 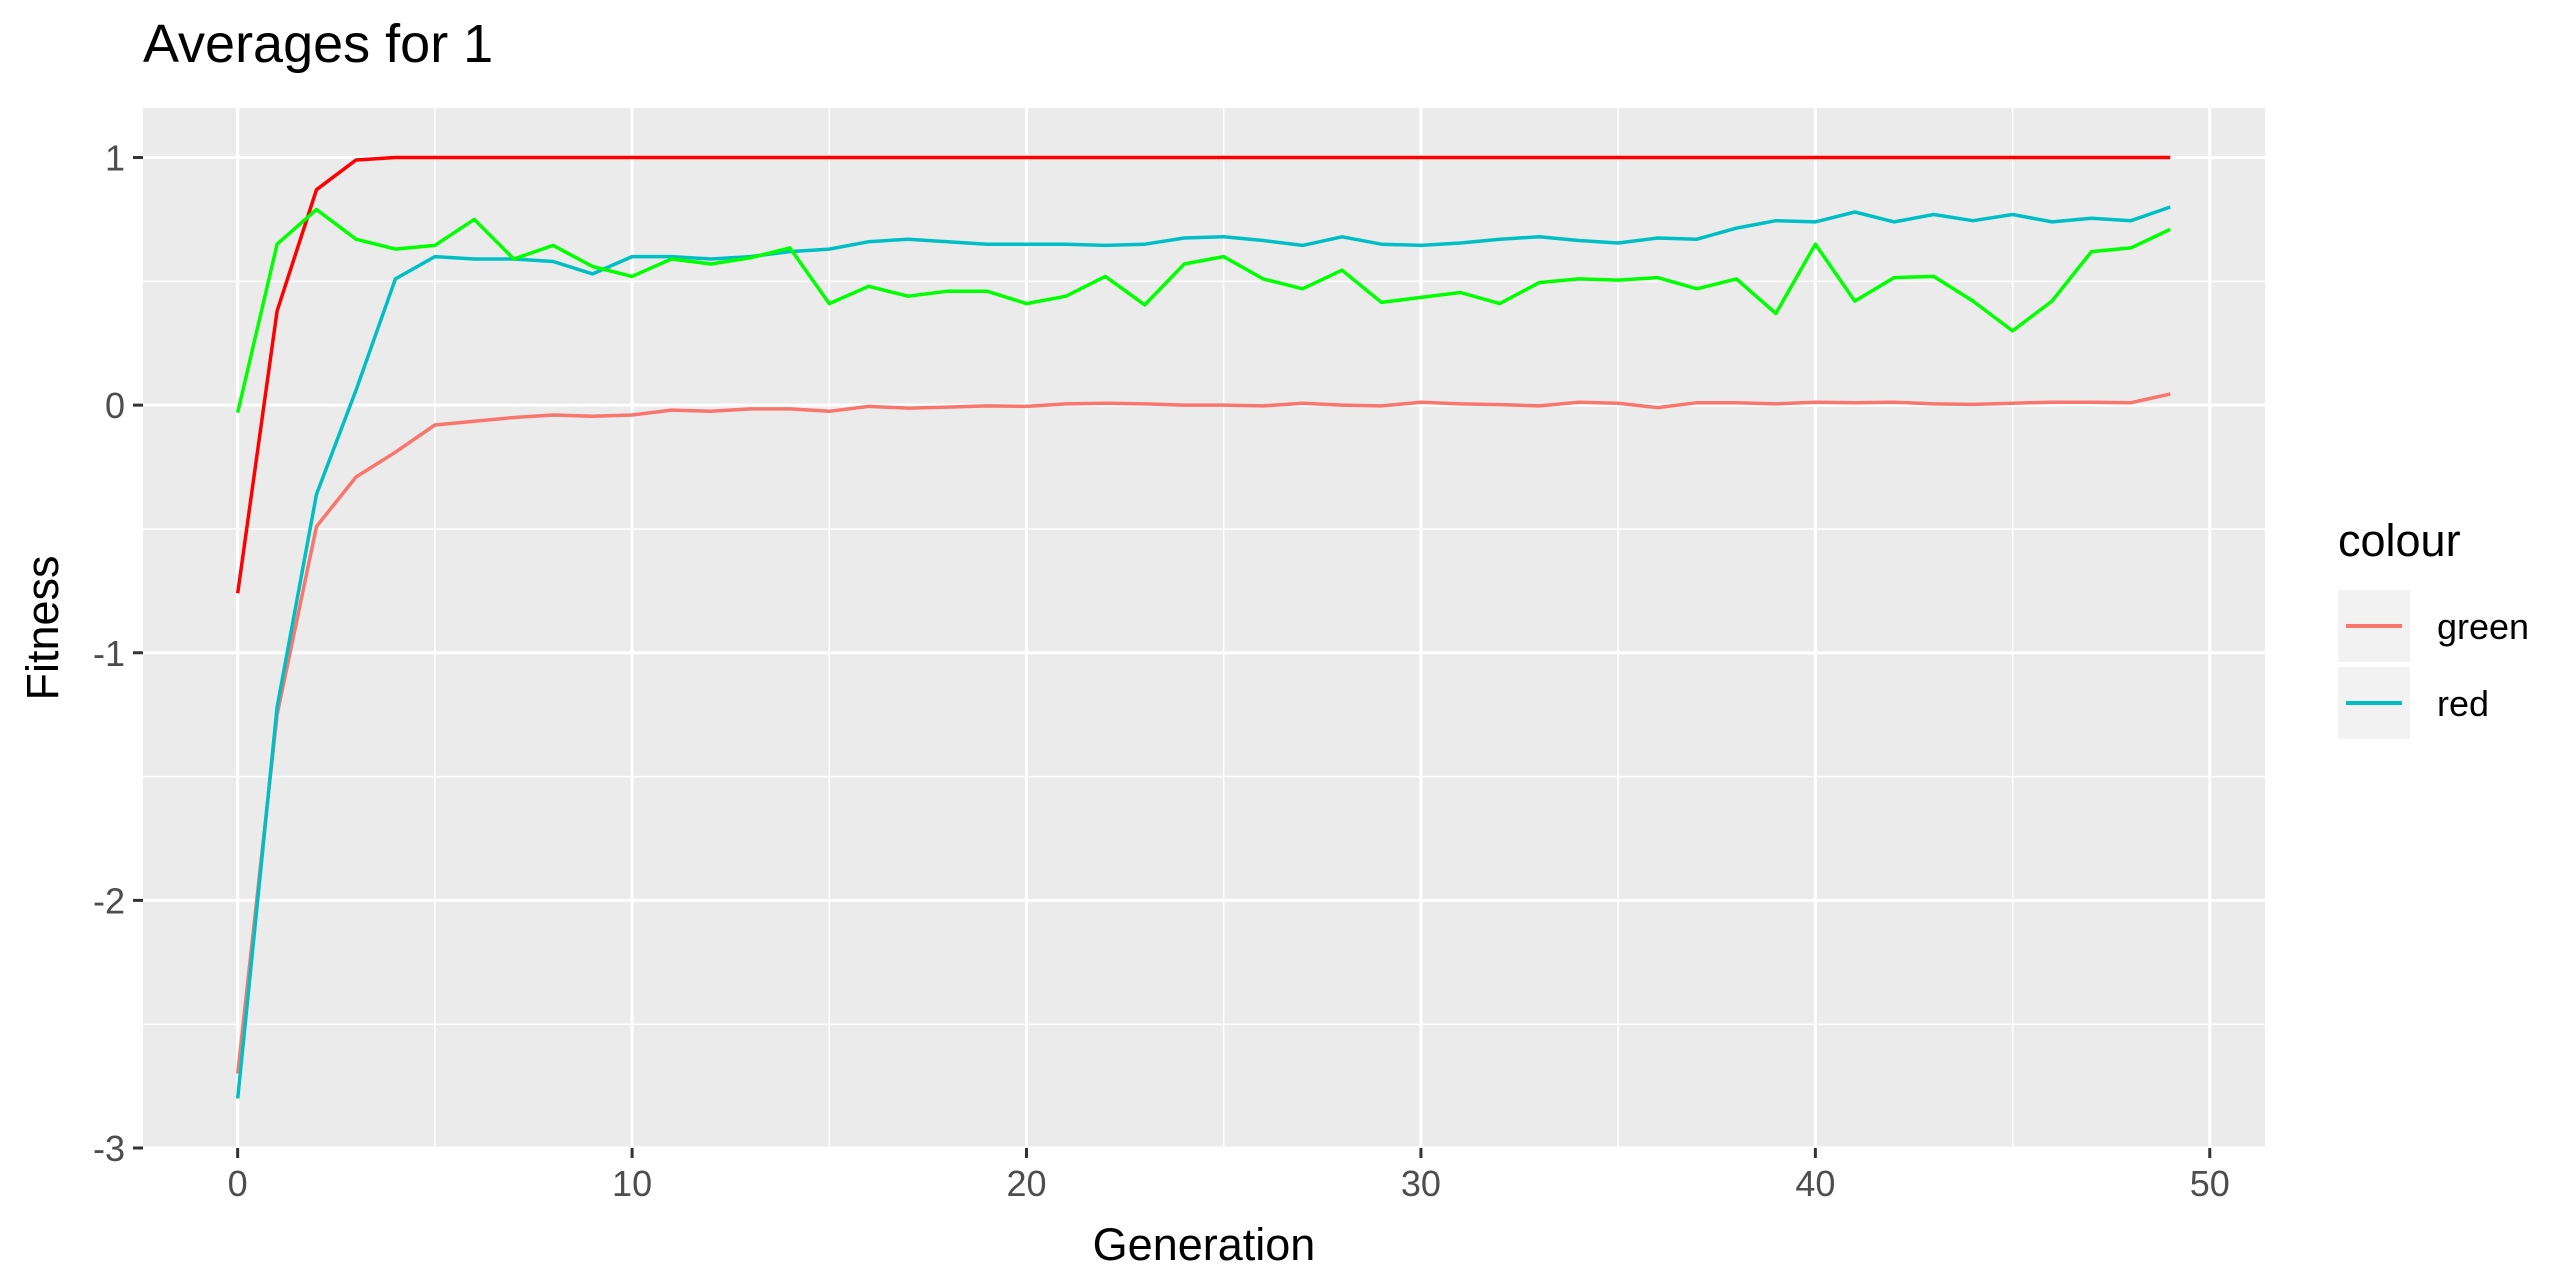 I want to click on x-axis-title: Generation, so click(x=1204, y=1244).